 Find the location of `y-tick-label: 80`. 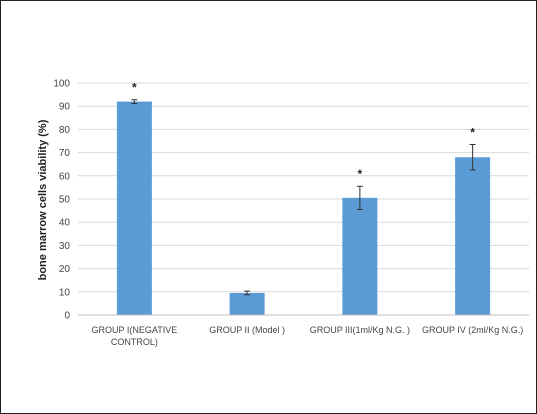

y-tick-label: 80 is located at coordinates (65, 130).